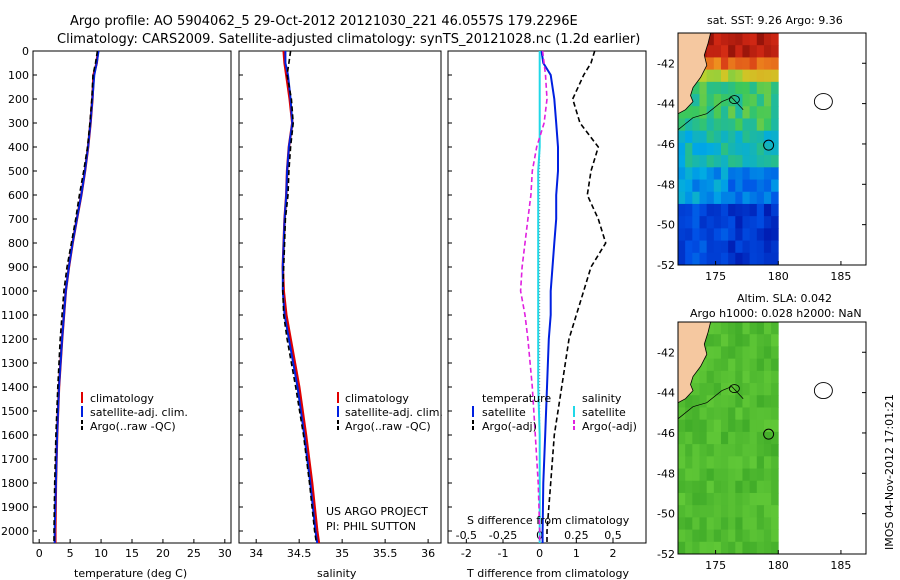 The image size is (900, 580). Describe the element at coordinates (77, 296) in the screenshot. I see `series-line-climatology` at that location.